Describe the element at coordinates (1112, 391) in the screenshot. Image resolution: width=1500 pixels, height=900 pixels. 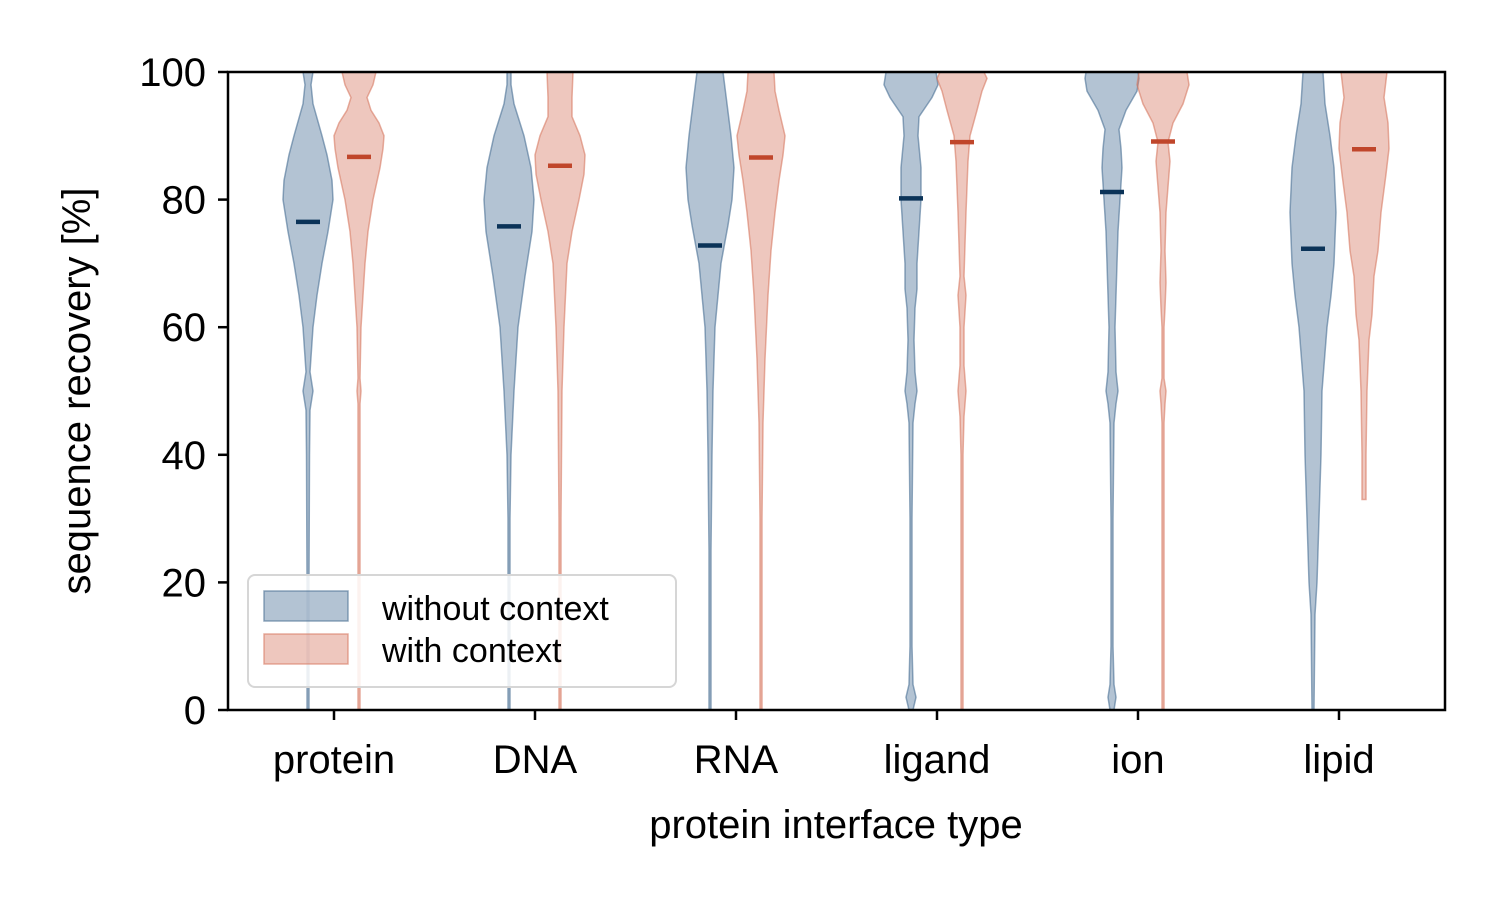
I see `violin-ion-without-context` at that location.